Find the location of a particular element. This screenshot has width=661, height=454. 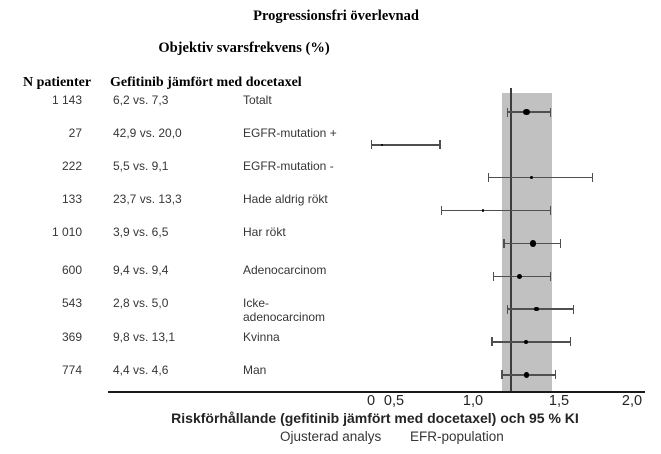

x-tick-label: 1,5 is located at coordinates (559, 401).